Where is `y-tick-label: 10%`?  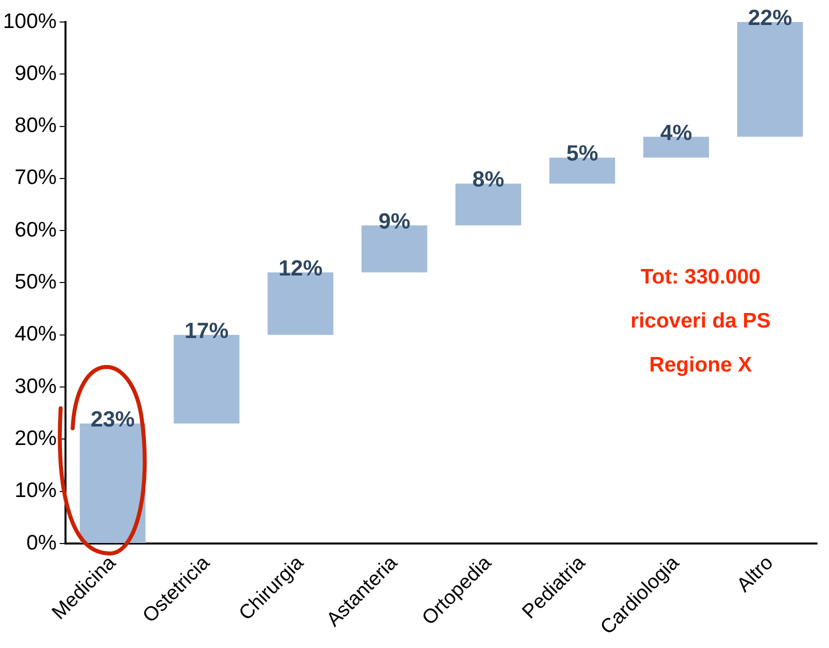
y-tick-label: 10% is located at coordinates (35, 490).